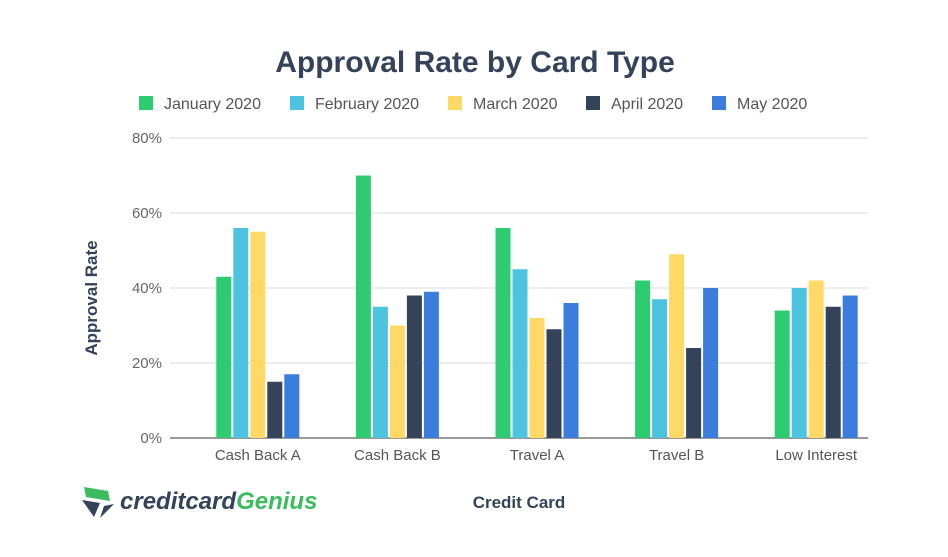 The height and width of the screenshot is (557, 948). What do you see at coordinates (97, 494) in the screenshot?
I see `logo-mark-green` at bounding box center [97, 494].